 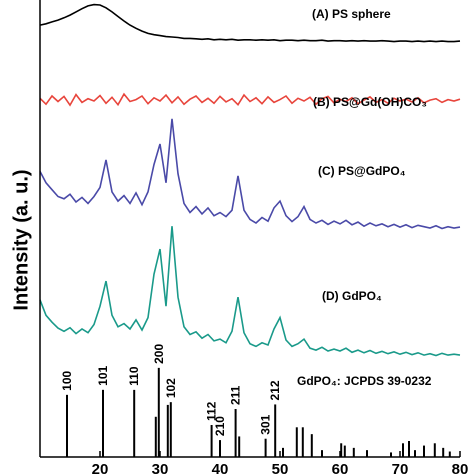 What do you see at coordinates (220, 426) in the screenshot?
I see `reference-label: 210` at bounding box center [220, 426].